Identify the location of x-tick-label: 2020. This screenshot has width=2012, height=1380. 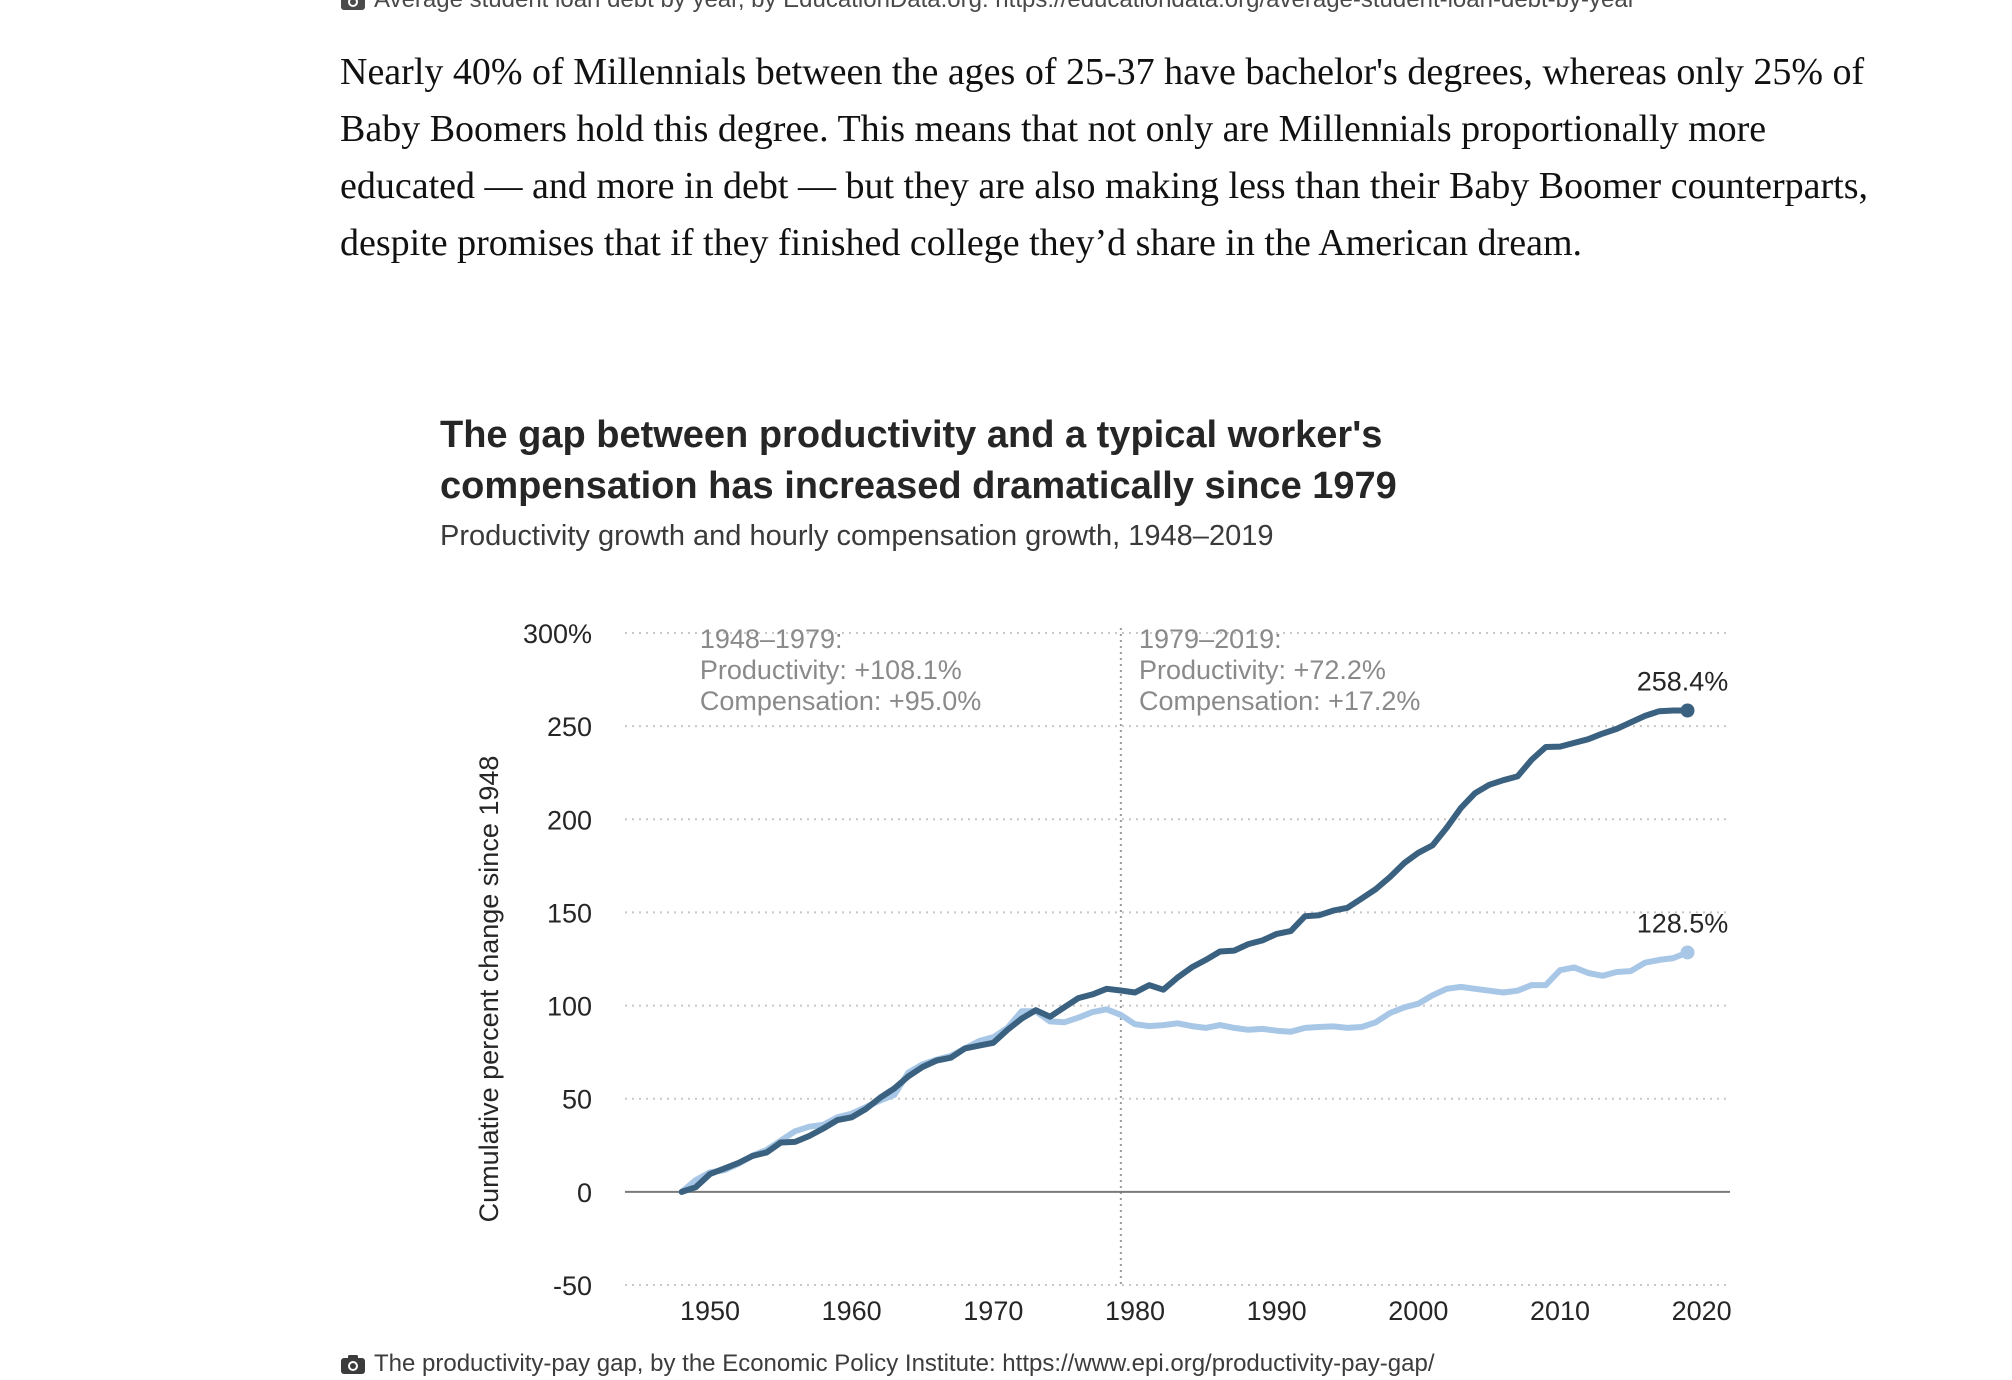
(1702, 1311).